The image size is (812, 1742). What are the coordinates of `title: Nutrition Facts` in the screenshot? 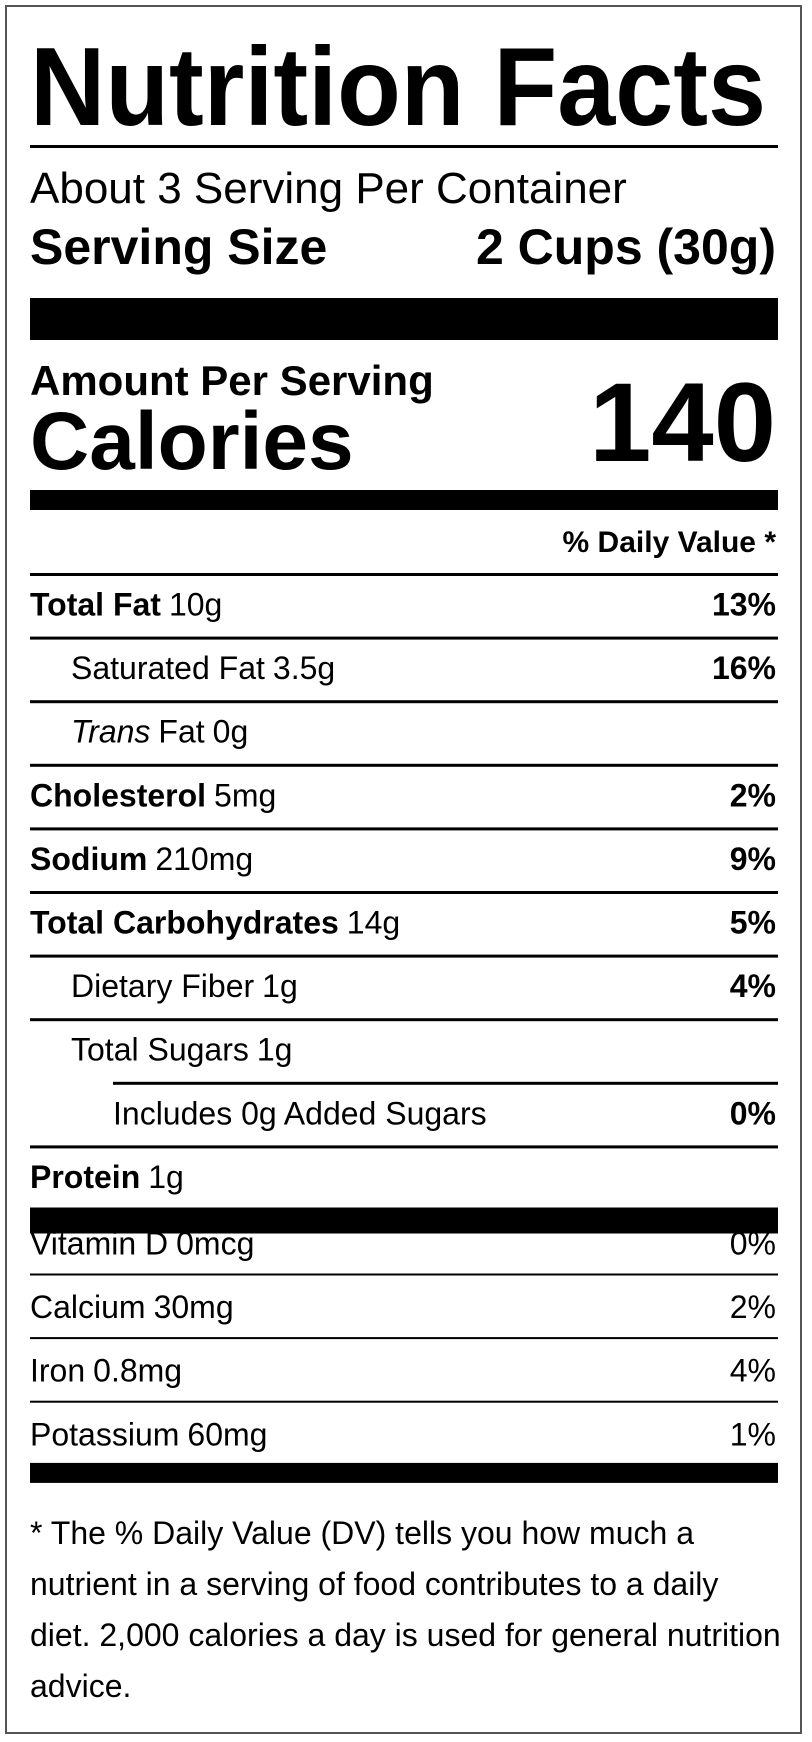 It's located at (398, 87).